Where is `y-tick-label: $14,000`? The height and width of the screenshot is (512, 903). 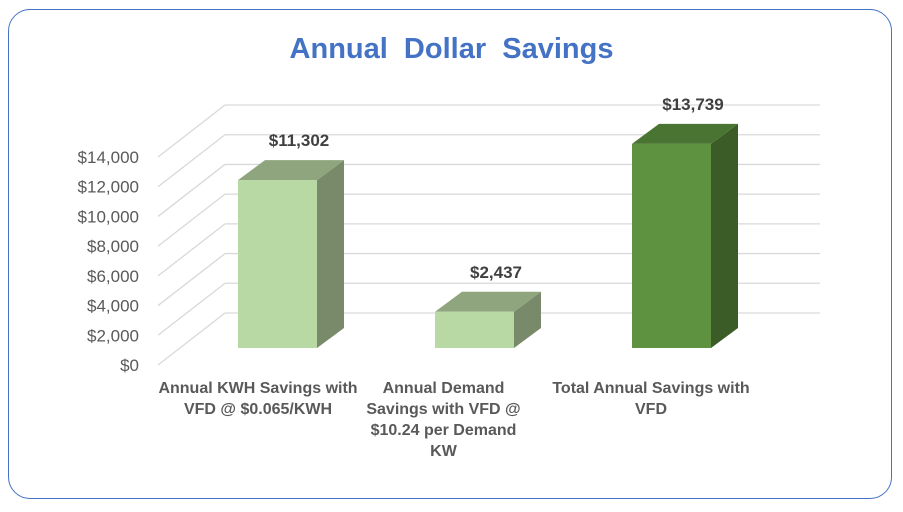 y-tick-label: $14,000 is located at coordinates (108, 157).